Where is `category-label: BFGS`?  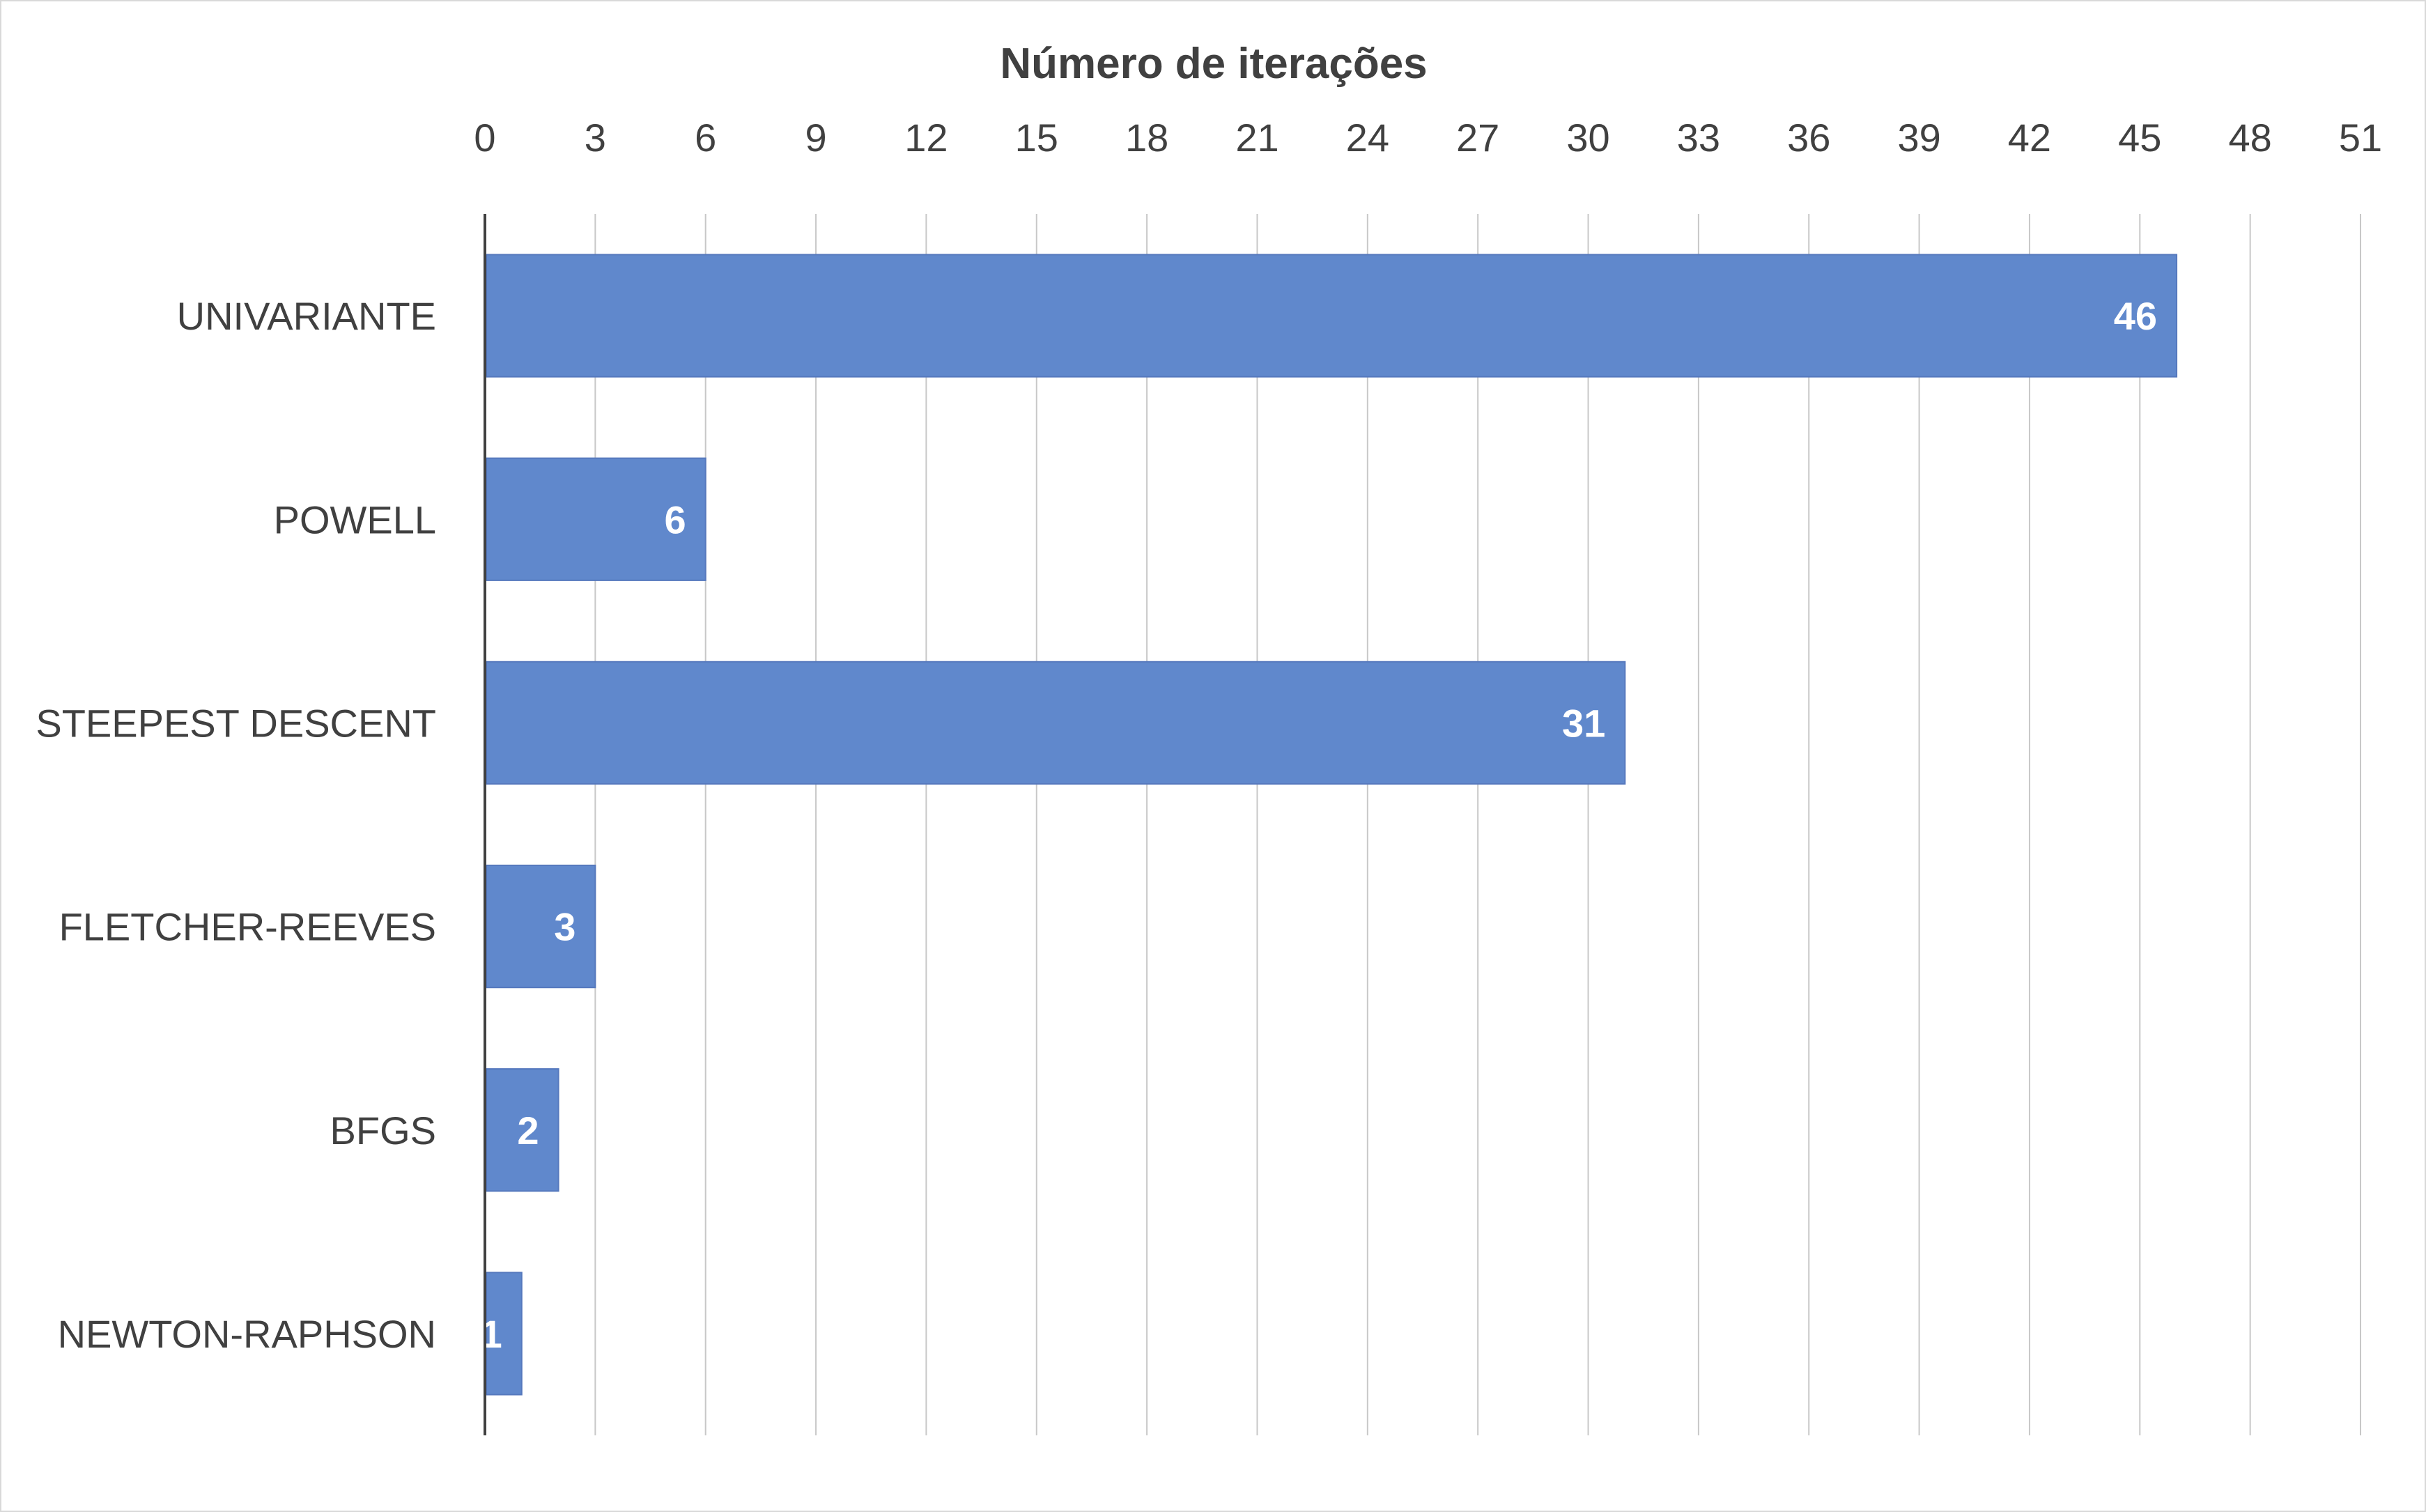 category-label: BFGS is located at coordinates (383, 1130).